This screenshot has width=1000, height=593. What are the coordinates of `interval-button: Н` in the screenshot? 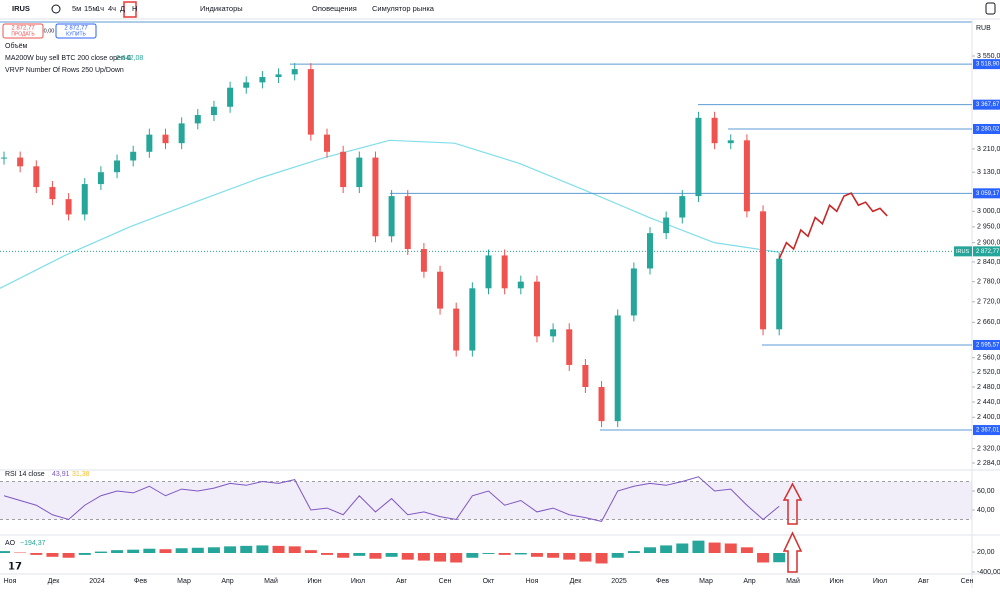 It's located at (134, 8).